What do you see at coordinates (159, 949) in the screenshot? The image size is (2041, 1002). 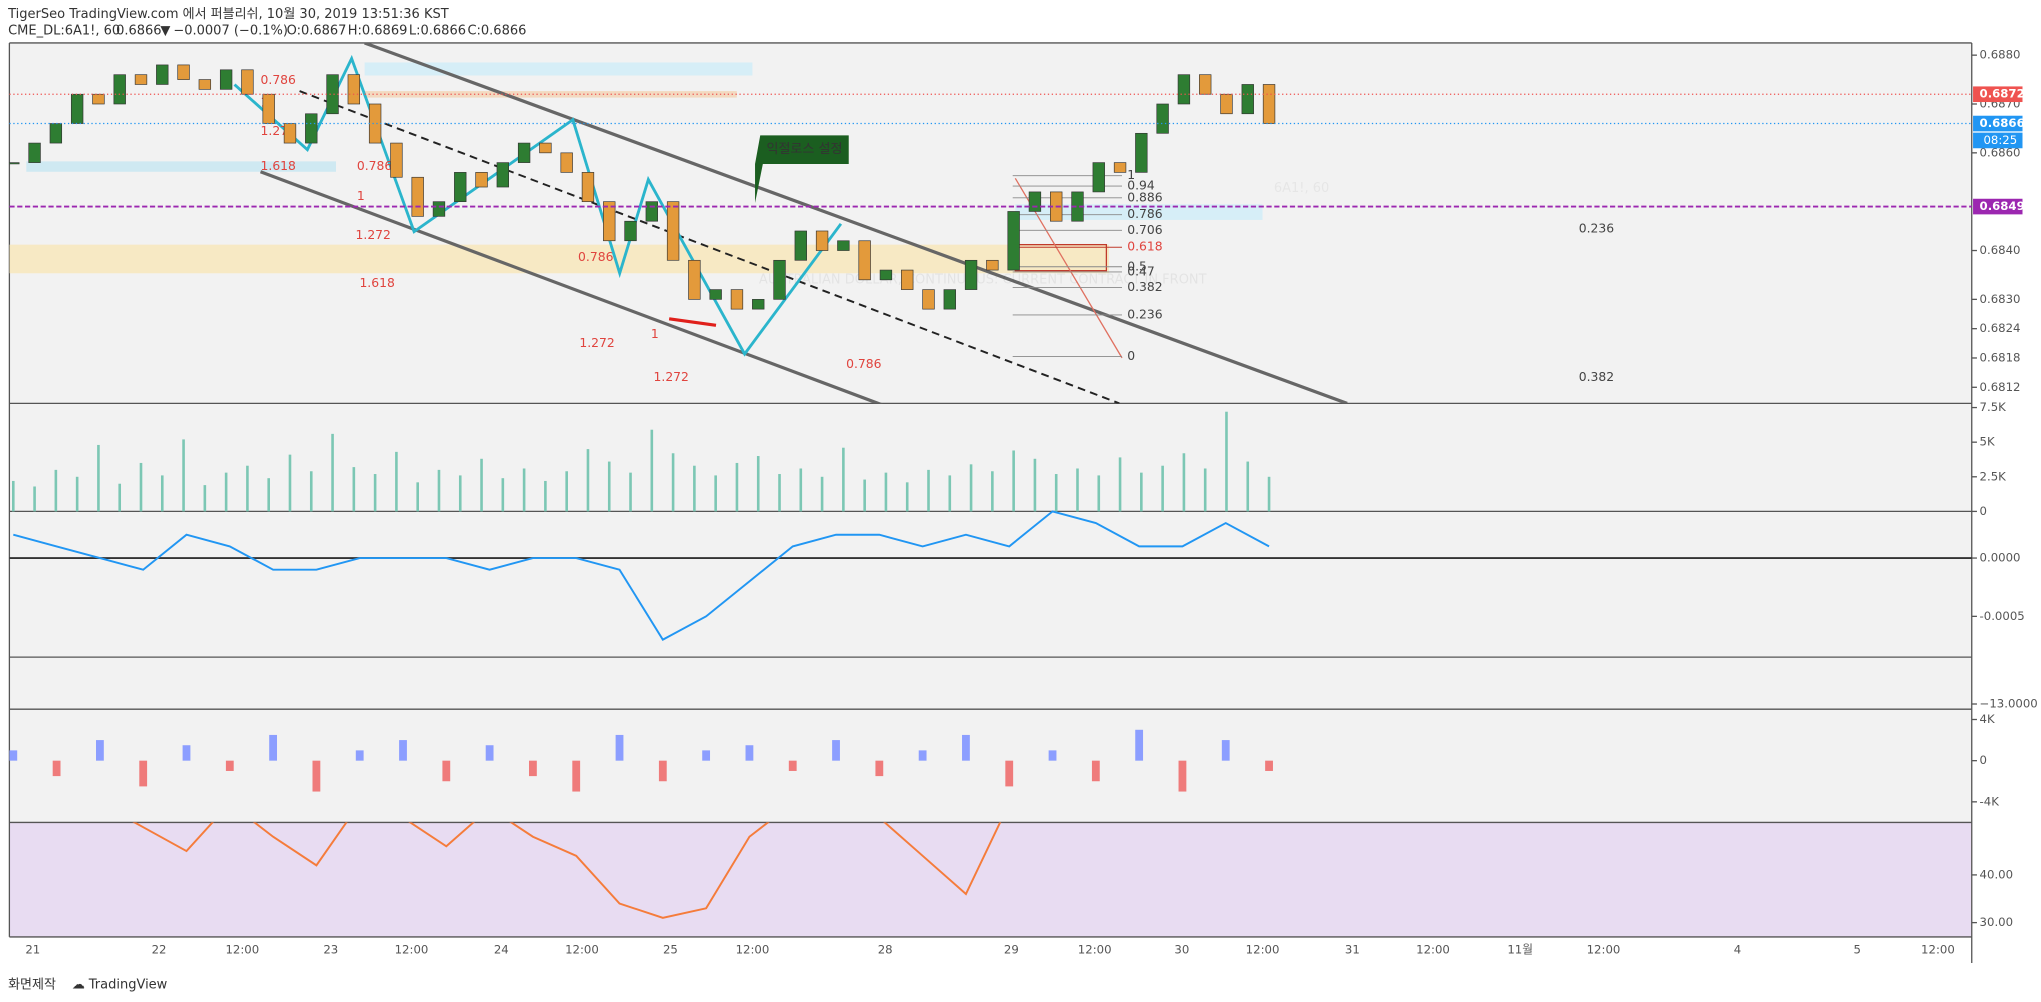 I see `x-tick-label: 22` at bounding box center [159, 949].